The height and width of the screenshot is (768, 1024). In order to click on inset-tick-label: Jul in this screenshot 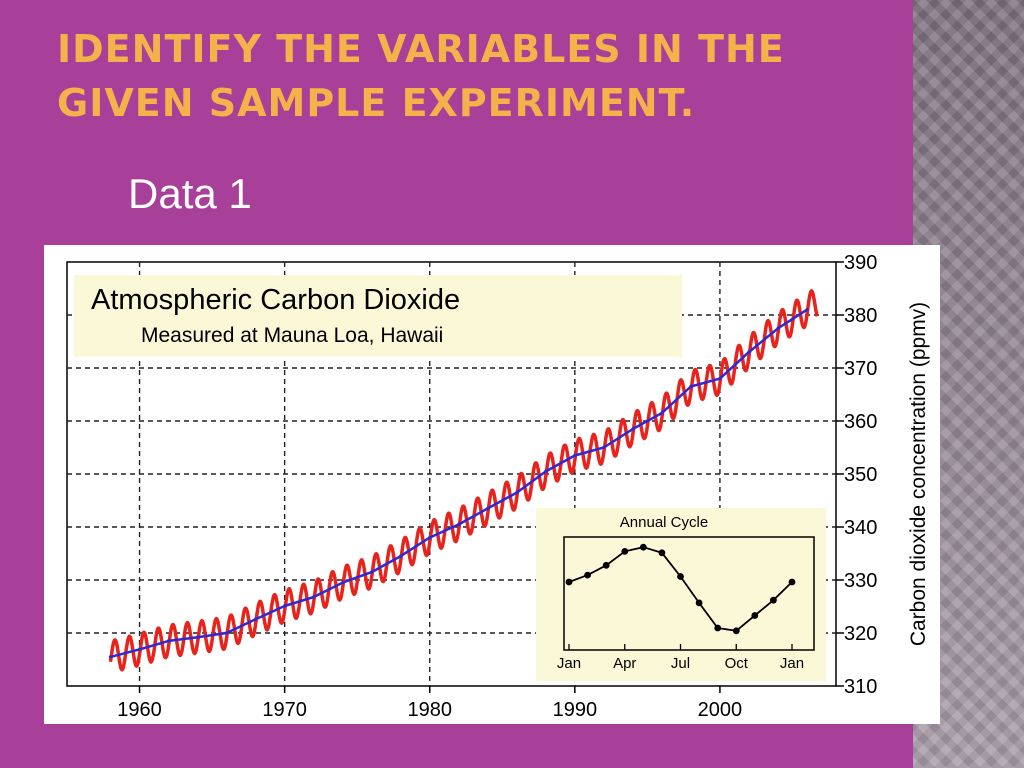, I will do `click(680, 663)`.